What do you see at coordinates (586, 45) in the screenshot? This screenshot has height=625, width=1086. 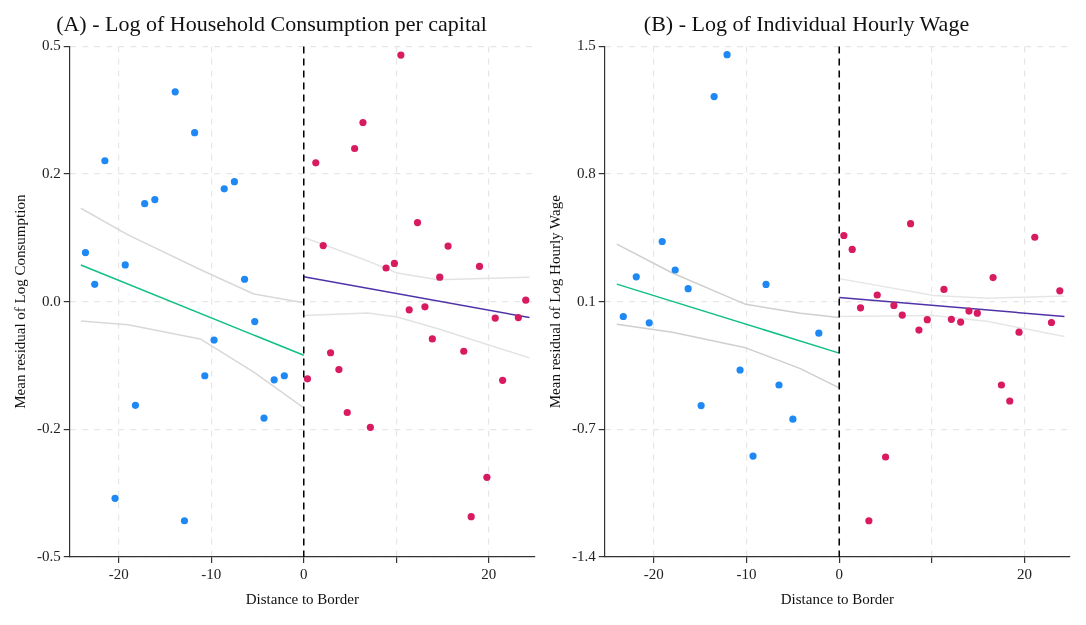 I see `y-tick-label: 1.5` at bounding box center [586, 45].